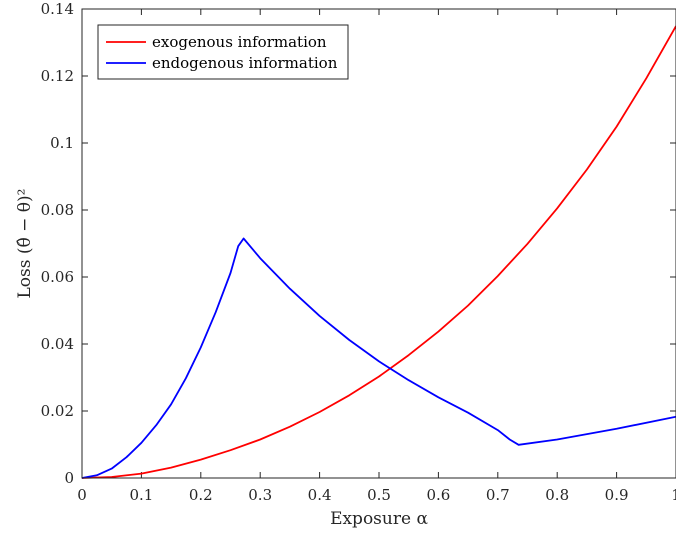  I want to click on x-tick-label: 0.4, so click(320, 495).